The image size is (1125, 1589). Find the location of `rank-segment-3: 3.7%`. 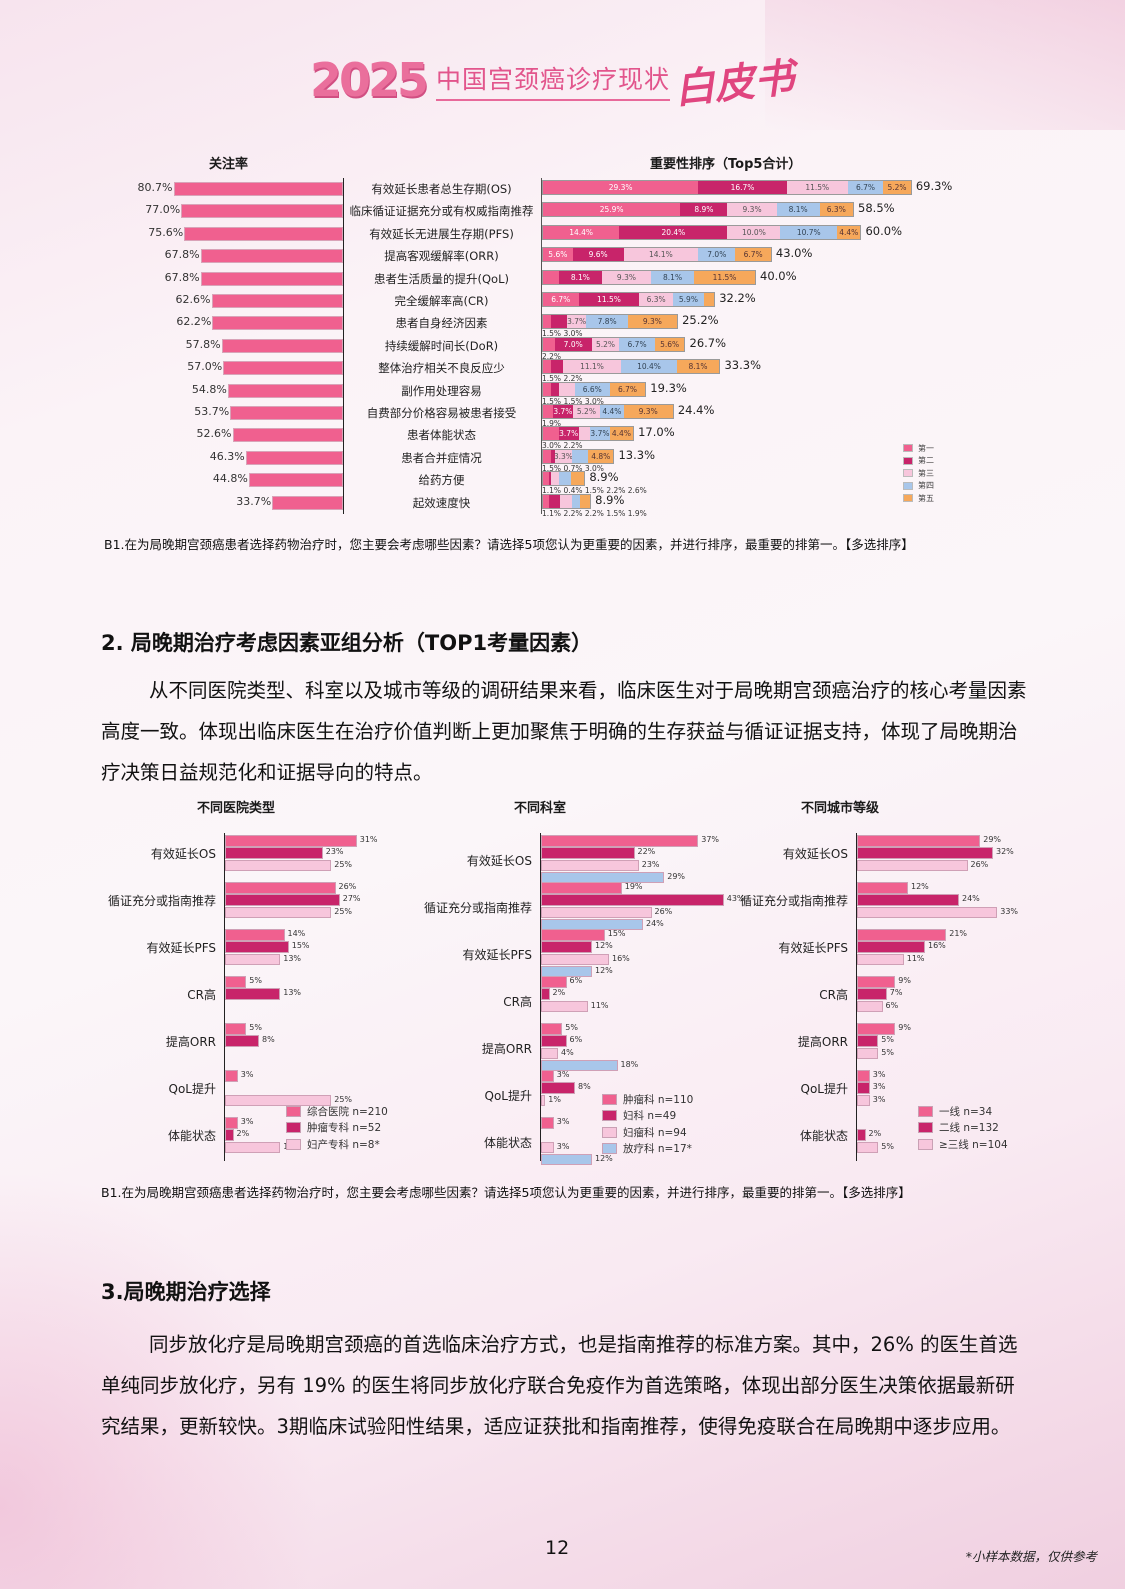

rank-segment-3: 3.7% is located at coordinates (576, 322).